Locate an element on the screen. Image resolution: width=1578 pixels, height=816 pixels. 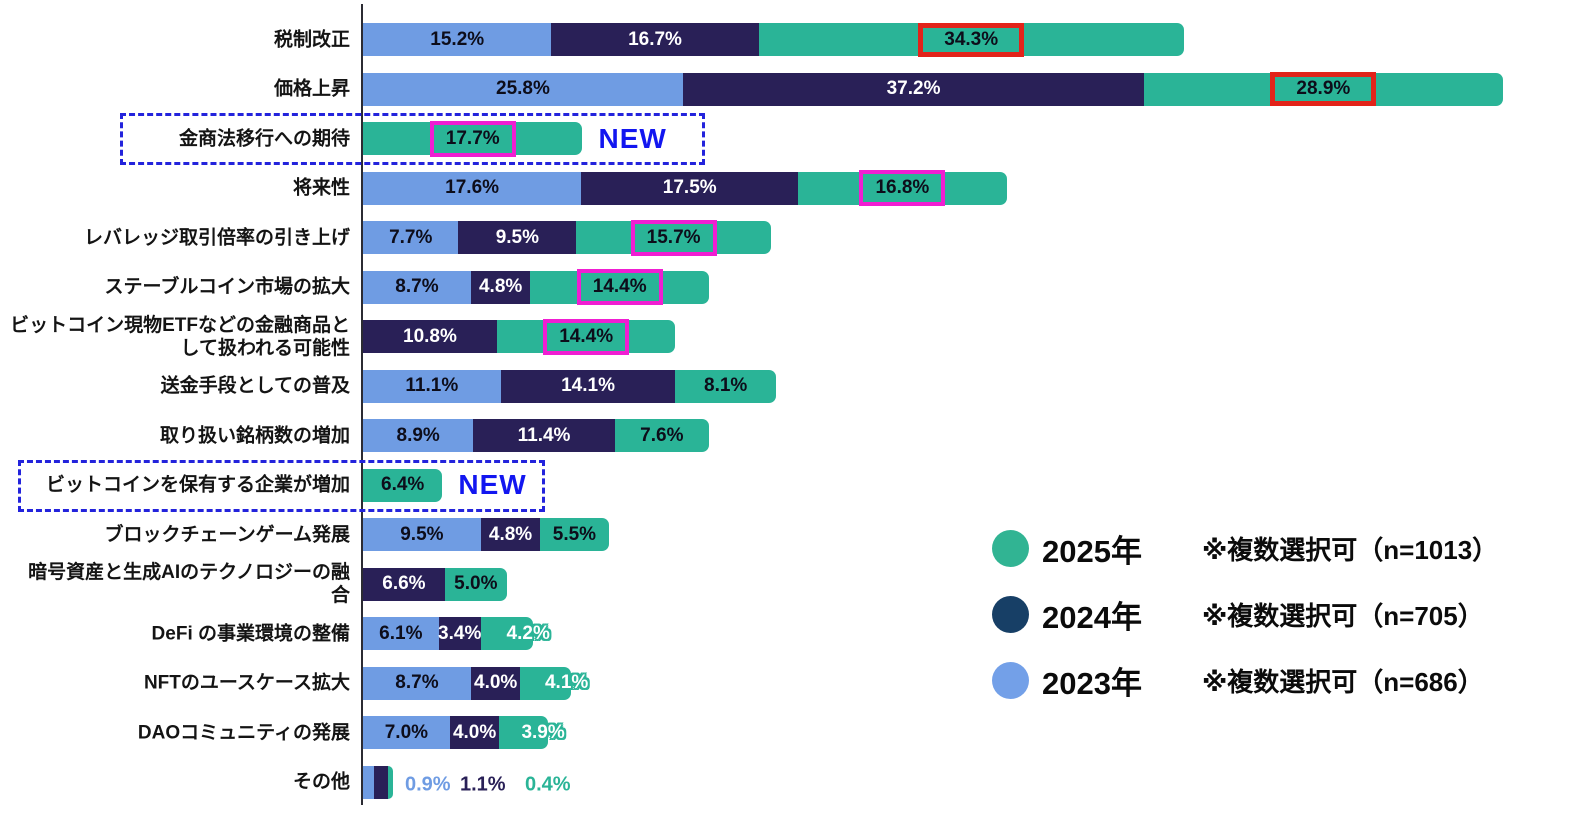
bar-segment-2023: 7.7% is located at coordinates (411, 237).